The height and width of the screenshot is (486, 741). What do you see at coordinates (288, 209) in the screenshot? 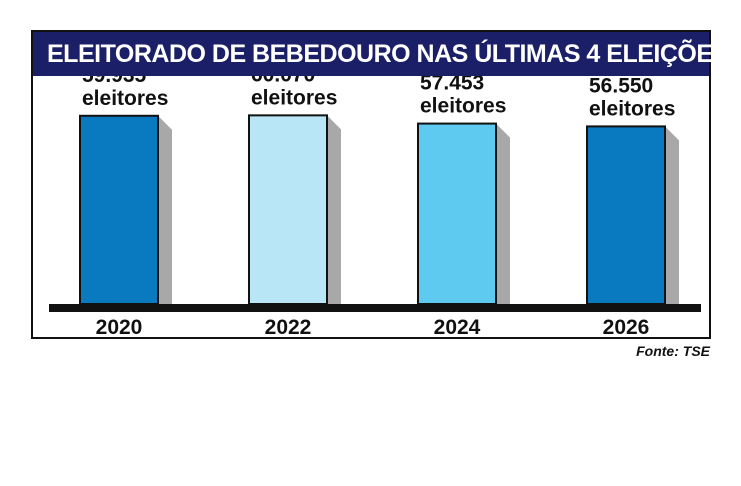
I see `bar-2022` at bounding box center [288, 209].